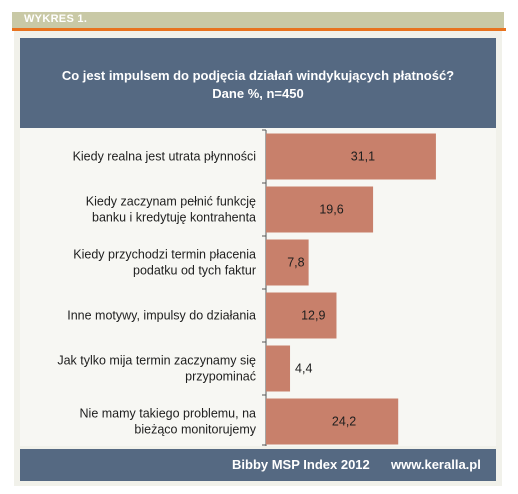 The image size is (518, 494). I want to click on category-label: Kiedy przychodzi termin płacenia, so click(164, 255).